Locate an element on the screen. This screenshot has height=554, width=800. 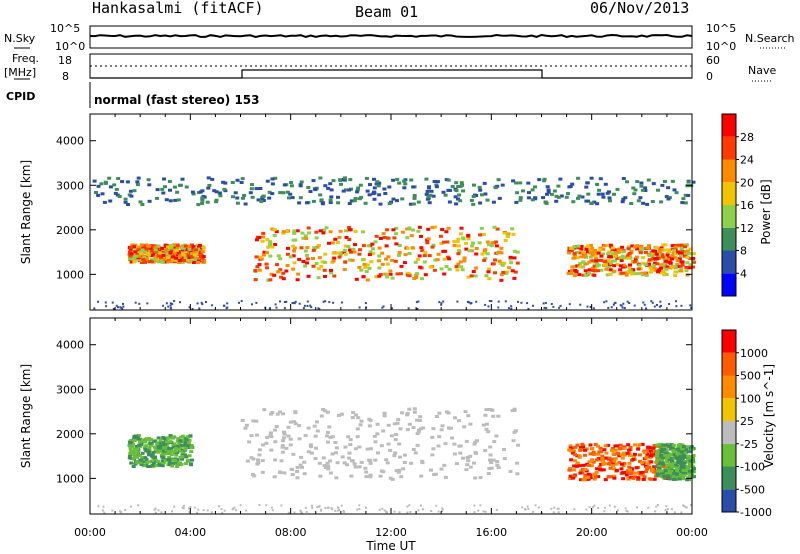
date-title: 06/Nov/2013 is located at coordinates (639, 8).